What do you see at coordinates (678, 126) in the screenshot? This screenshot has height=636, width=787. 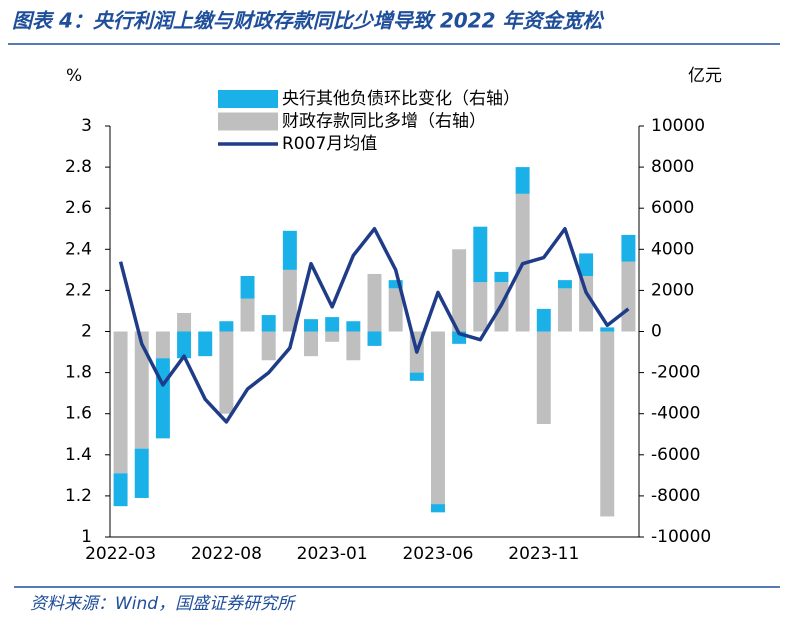 I see `y2-tick-label: 10000` at bounding box center [678, 126].